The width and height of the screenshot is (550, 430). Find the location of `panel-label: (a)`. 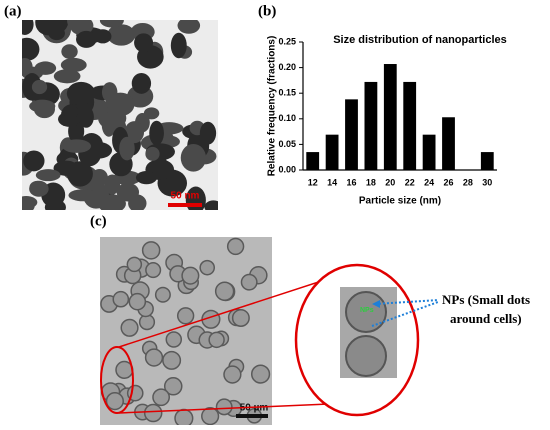

panel-label: (a) is located at coordinates (13, 11).